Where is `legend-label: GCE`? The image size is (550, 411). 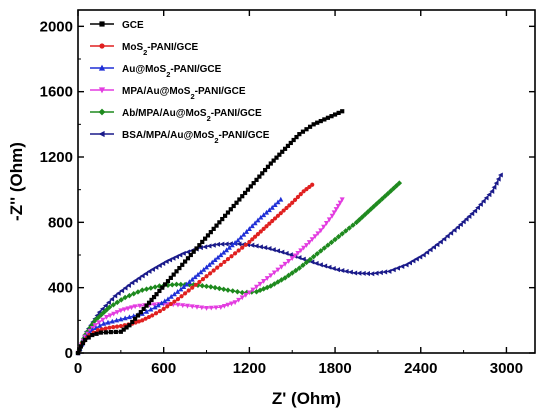
legend-label: GCE is located at coordinates (133, 25).